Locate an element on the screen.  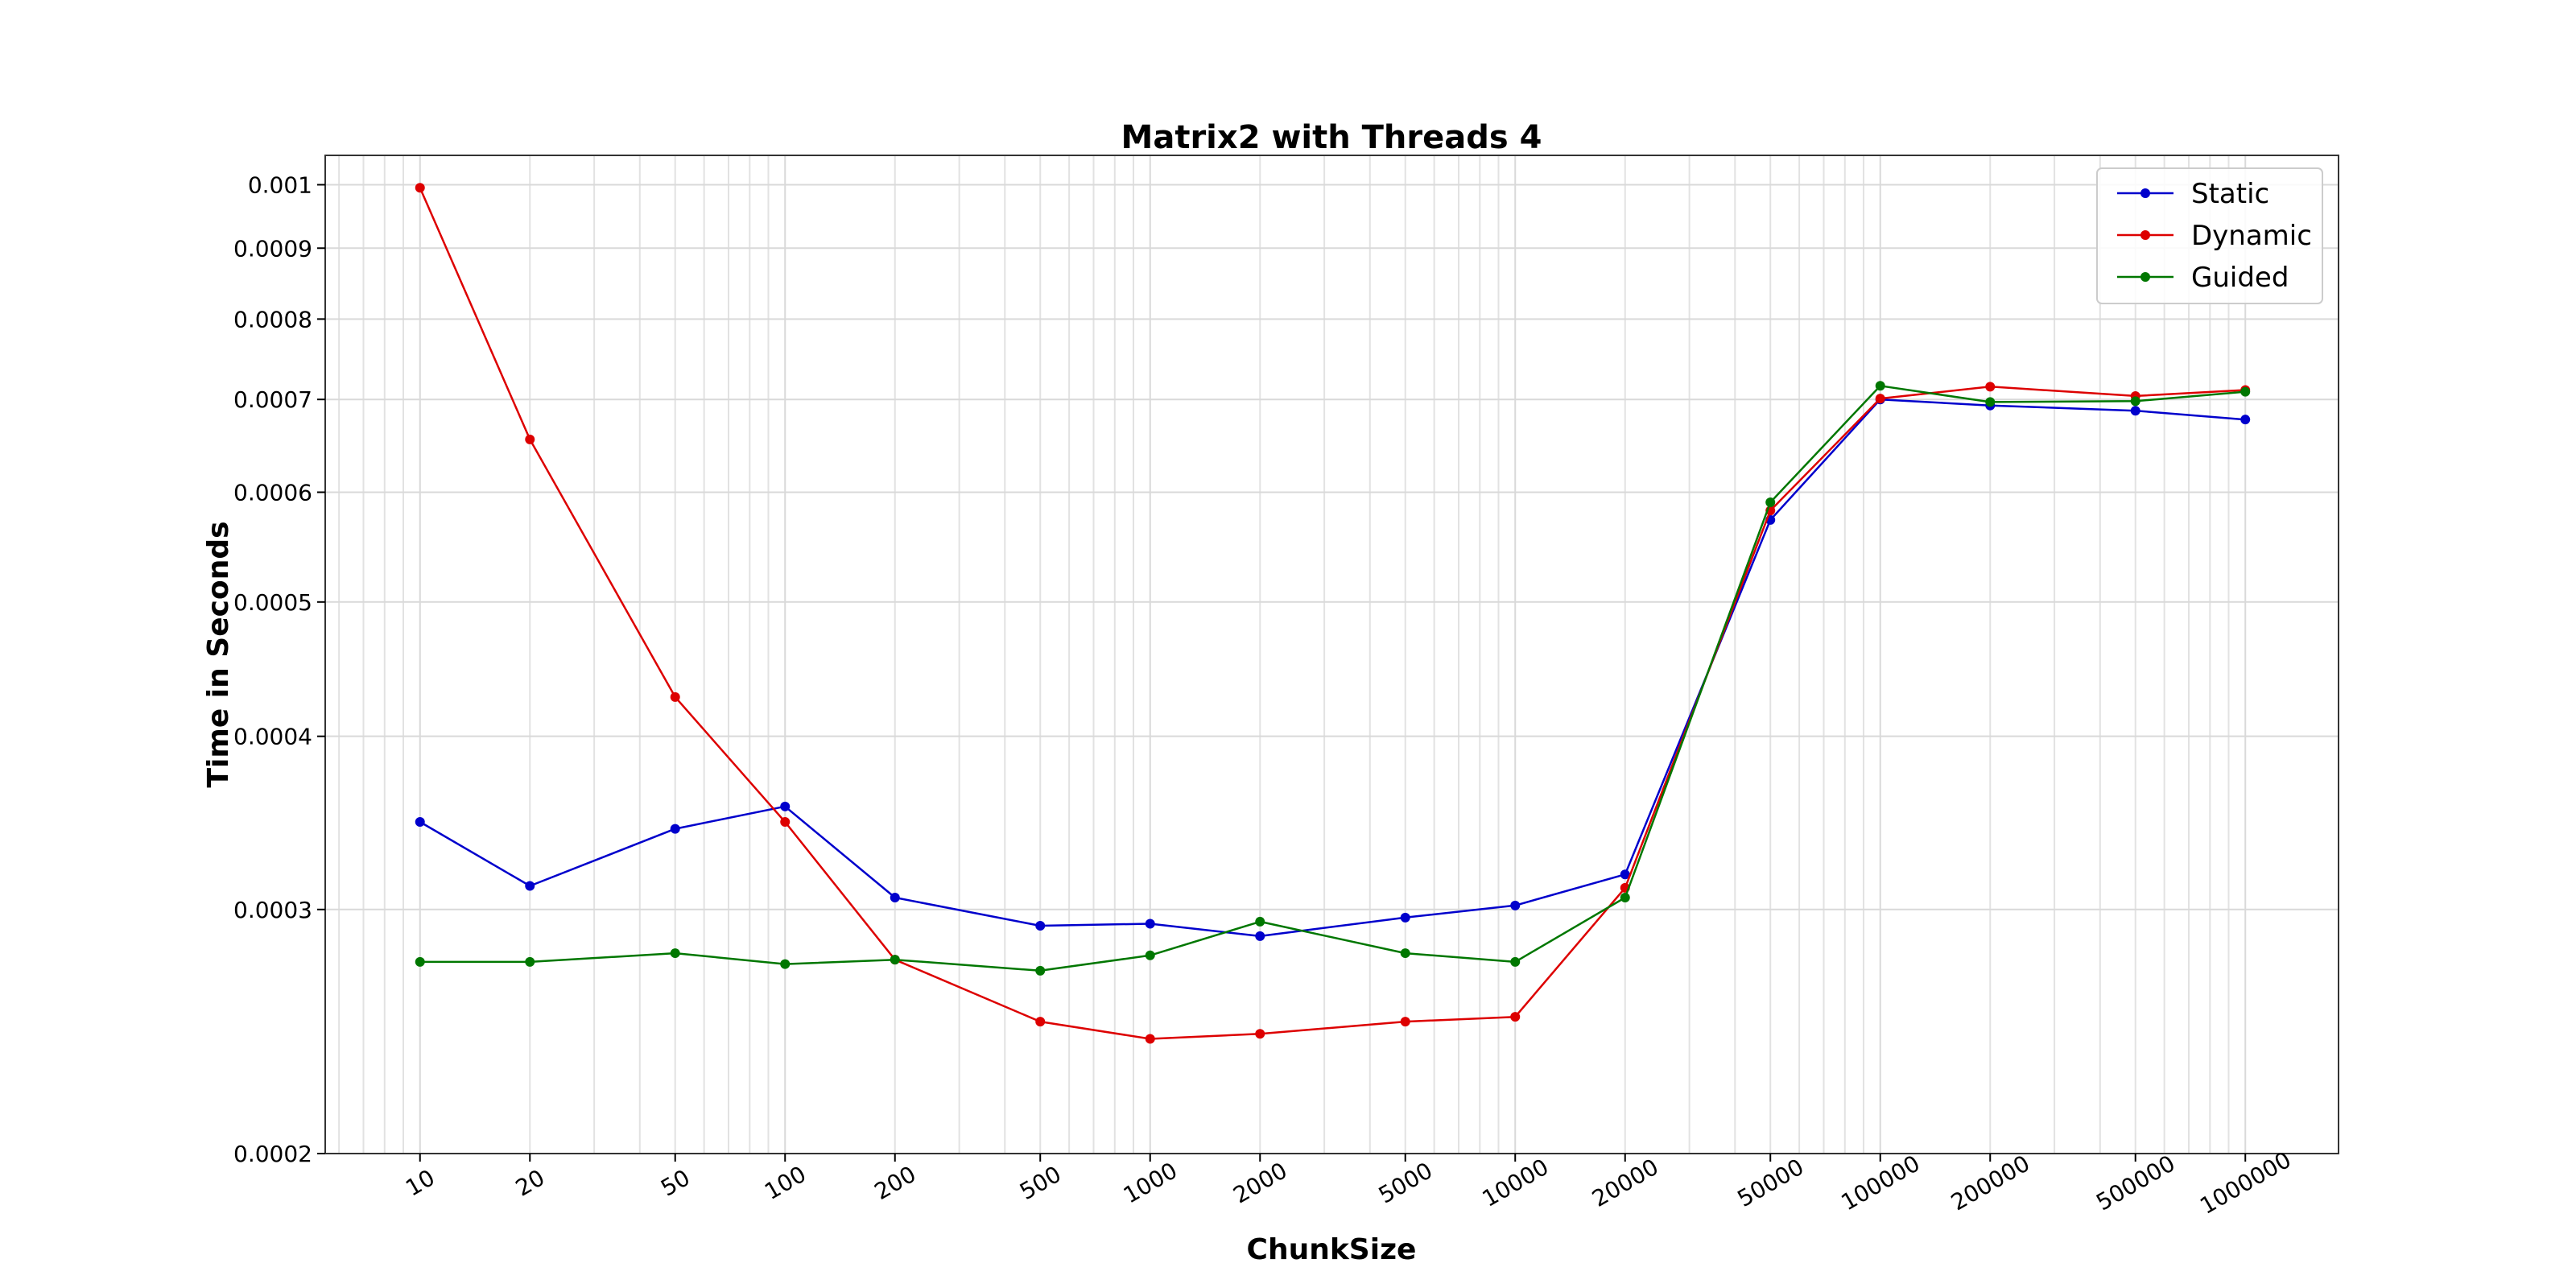
legend: Static Dynamic Guided is located at coordinates (2209, 235).